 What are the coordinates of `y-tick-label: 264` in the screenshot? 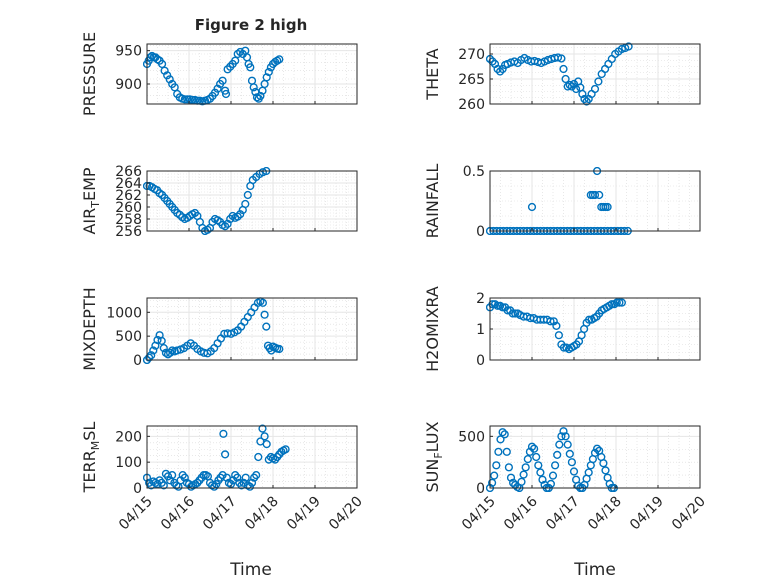 It's located at (128, 184).